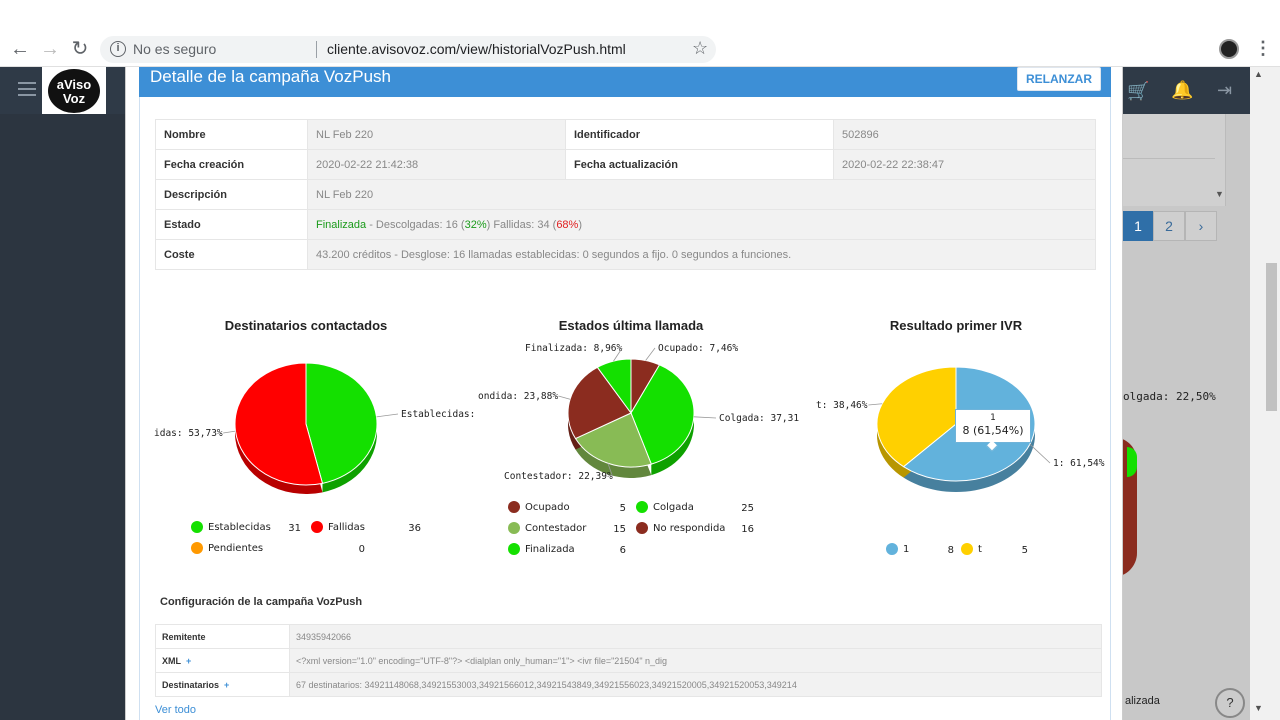 The width and height of the screenshot is (1280, 720). What do you see at coordinates (231, 194) in the screenshot?
I see `descripcion-label: Descripción` at bounding box center [231, 194].